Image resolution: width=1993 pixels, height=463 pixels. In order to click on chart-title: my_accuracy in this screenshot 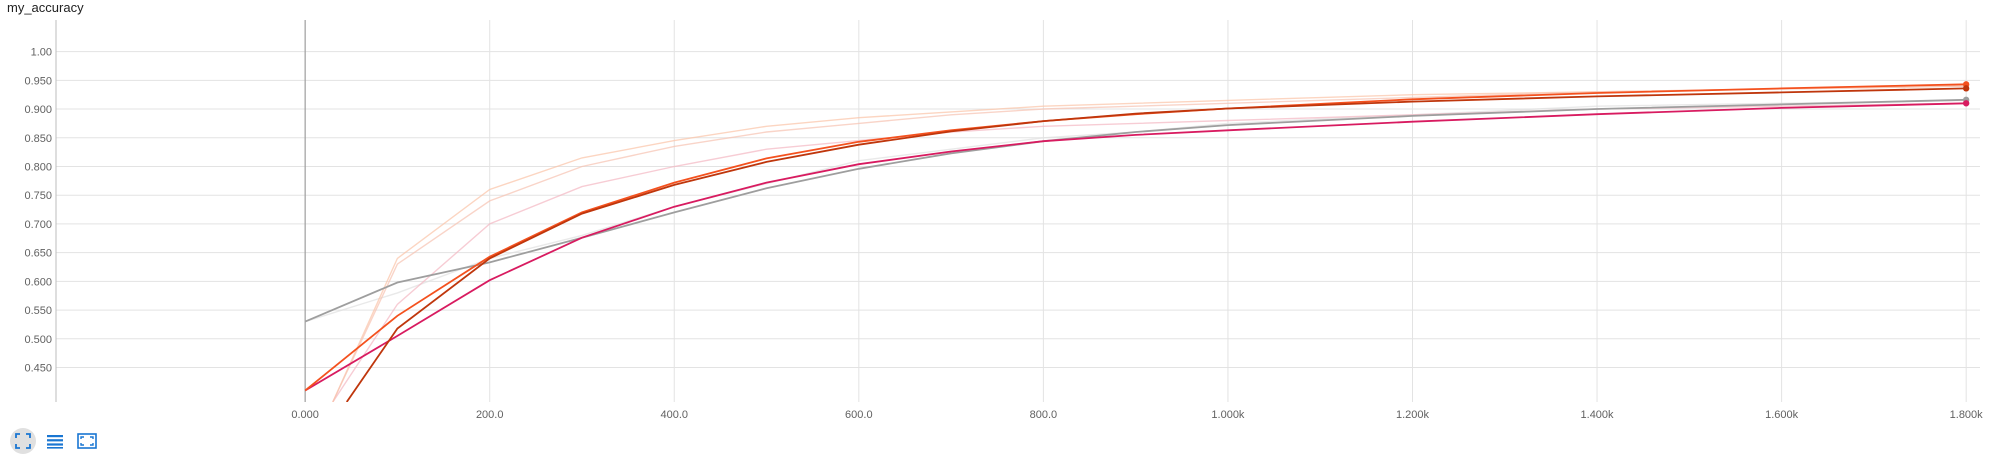, I will do `click(45, 7)`.